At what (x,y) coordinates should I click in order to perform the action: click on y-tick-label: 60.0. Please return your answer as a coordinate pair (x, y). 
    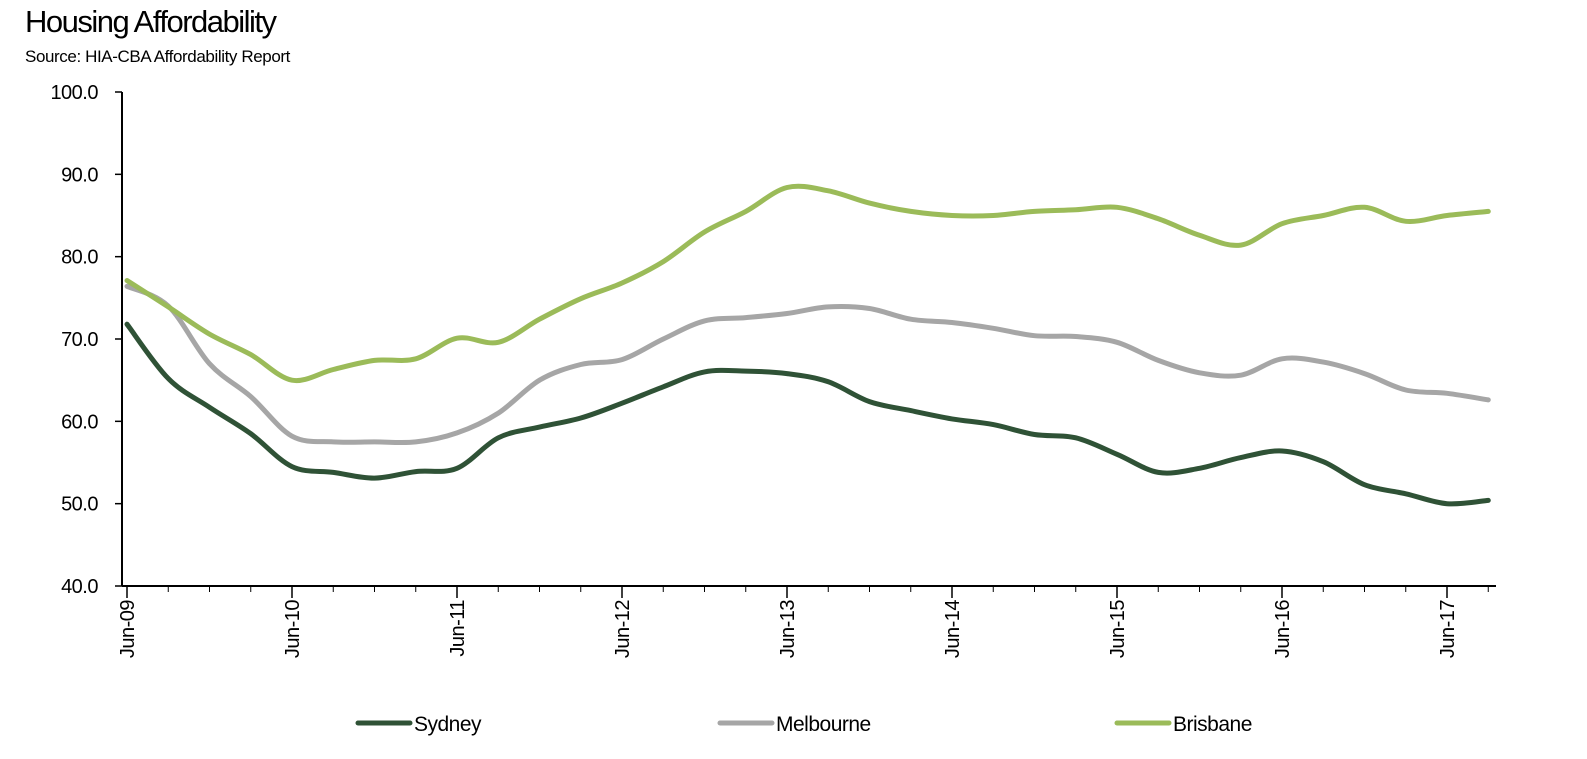
    Looking at the image, I should click on (79, 422).